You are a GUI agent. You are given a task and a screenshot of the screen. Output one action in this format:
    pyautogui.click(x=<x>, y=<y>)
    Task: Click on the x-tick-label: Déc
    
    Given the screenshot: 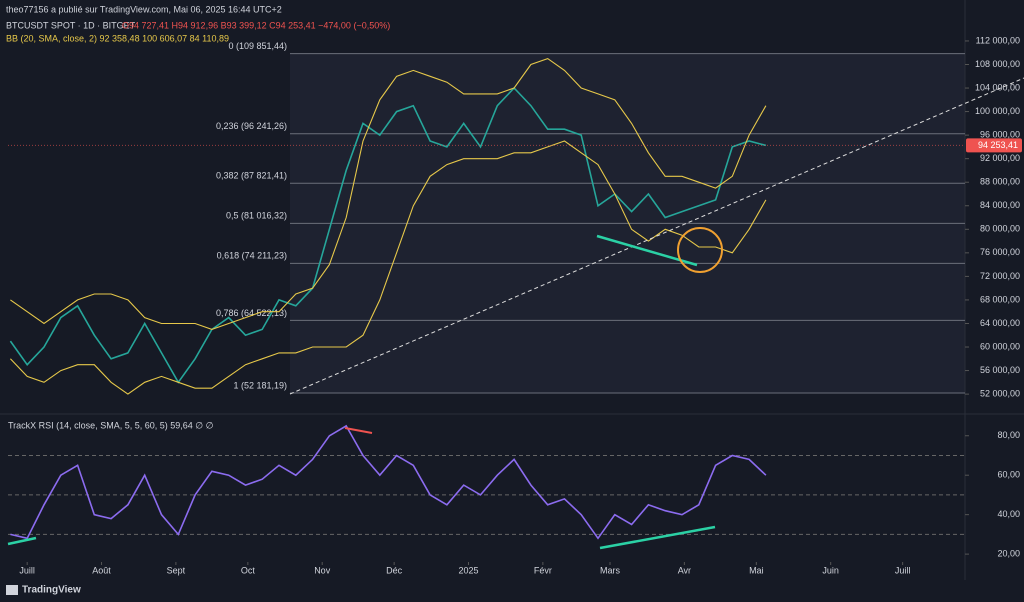 What is the action you would take?
    pyautogui.click(x=394, y=570)
    